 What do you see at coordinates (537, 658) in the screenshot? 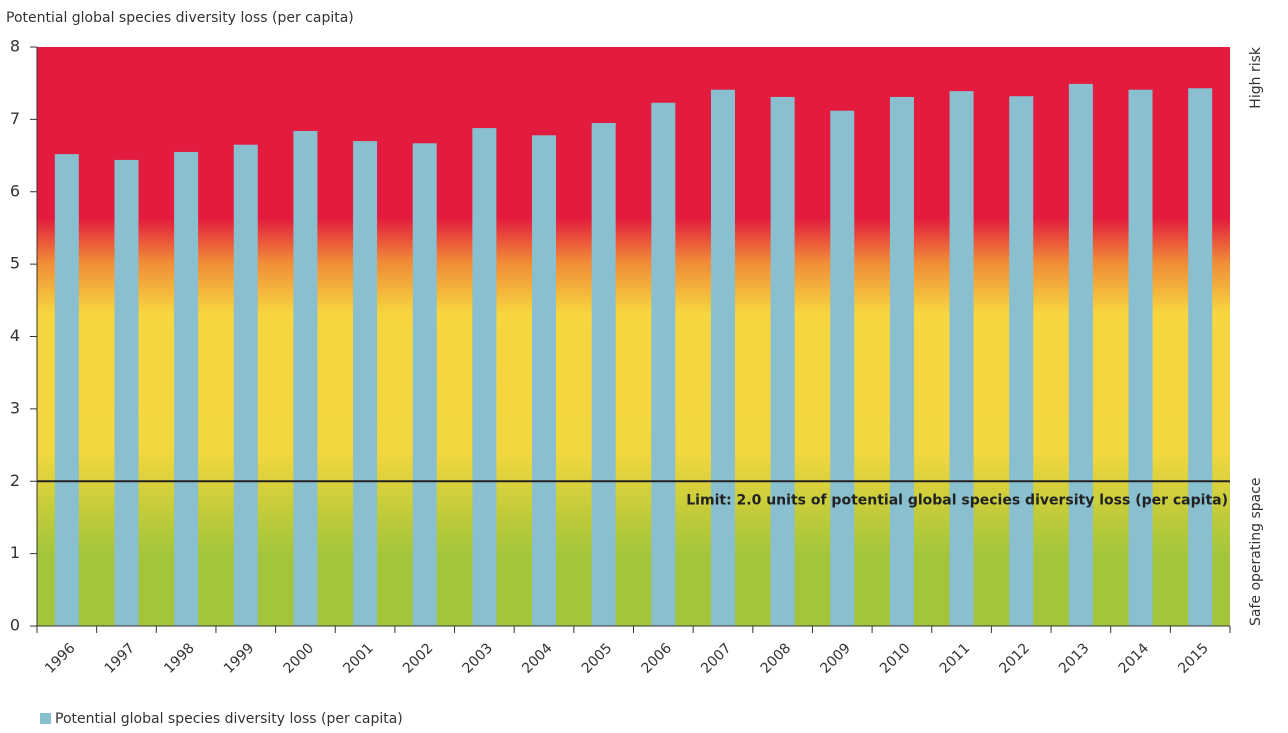
I see `x-tick-label: 2004` at bounding box center [537, 658].